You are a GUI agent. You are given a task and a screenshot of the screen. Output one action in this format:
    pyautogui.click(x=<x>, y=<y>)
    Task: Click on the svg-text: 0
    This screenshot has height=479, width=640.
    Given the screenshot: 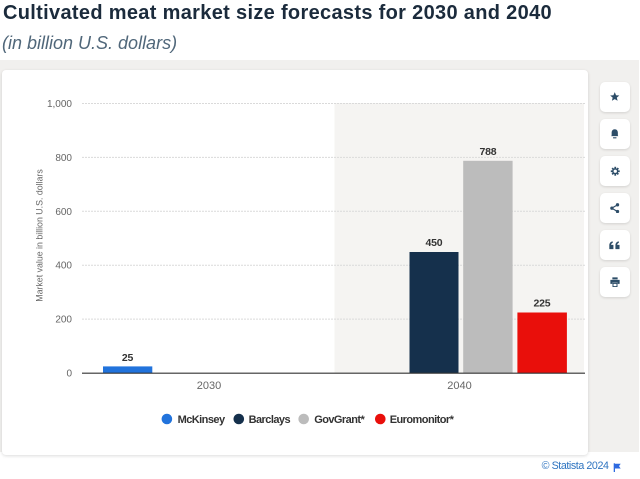 What is the action you would take?
    pyautogui.click(x=69, y=374)
    